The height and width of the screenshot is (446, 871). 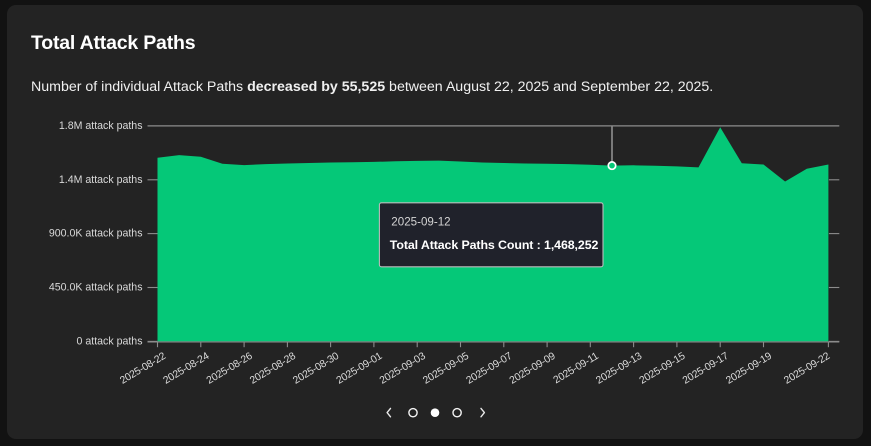 What do you see at coordinates (403, 369) in the screenshot?
I see `svg-text: 2025-09-03` at bounding box center [403, 369].